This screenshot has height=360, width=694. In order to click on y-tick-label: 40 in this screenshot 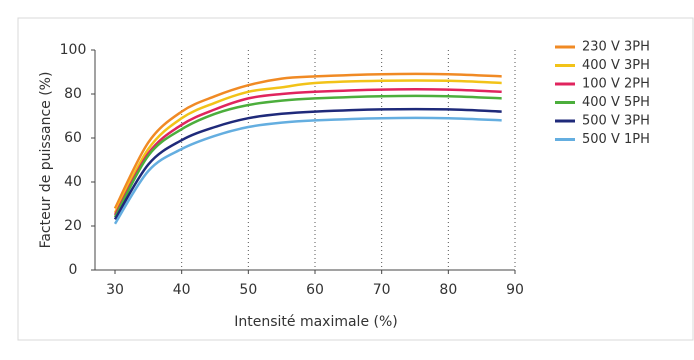, I will do `click(73, 182)`.